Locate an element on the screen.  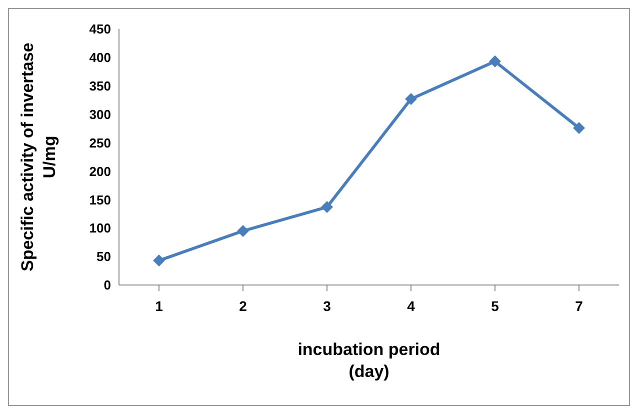
y-tick-label: 400 is located at coordinates (100, 58).